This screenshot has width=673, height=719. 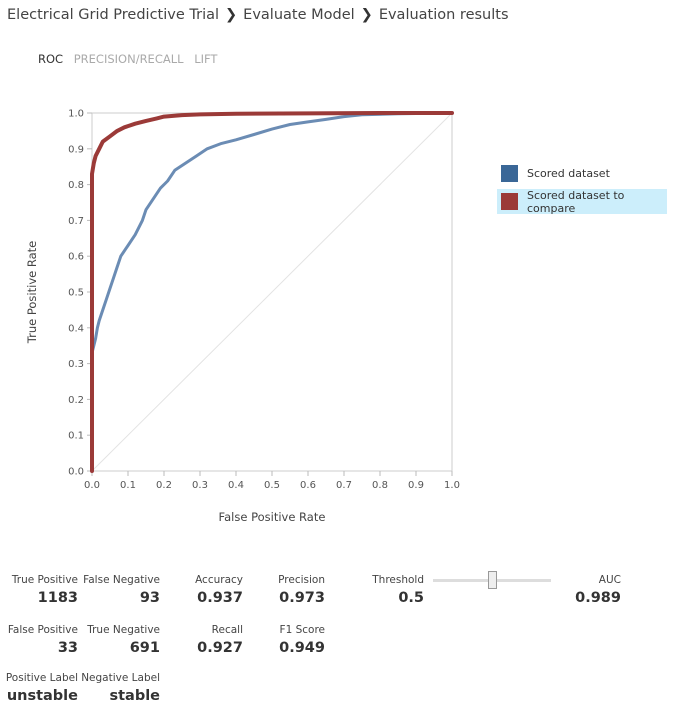 What do you see at coordinates (128, 485) in the screenshot?
I see `x-tick-label: 0.1` at bounding box center [128, 485].